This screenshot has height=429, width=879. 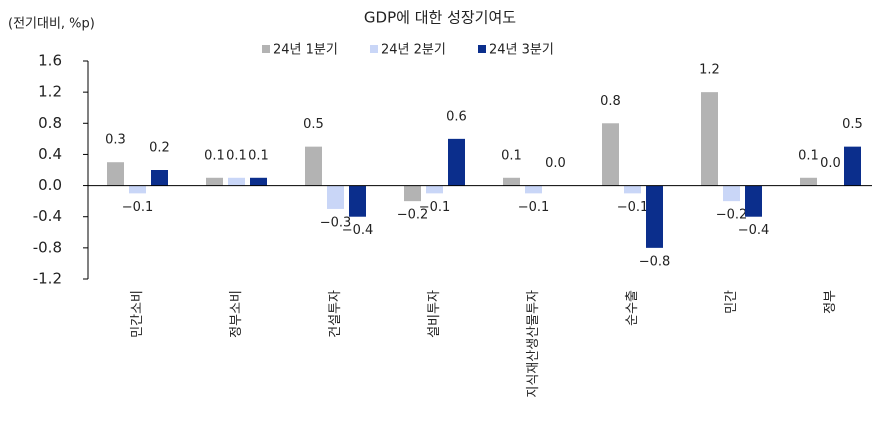 I want to click on value-label: −0.8, so click(x=655, y=261).